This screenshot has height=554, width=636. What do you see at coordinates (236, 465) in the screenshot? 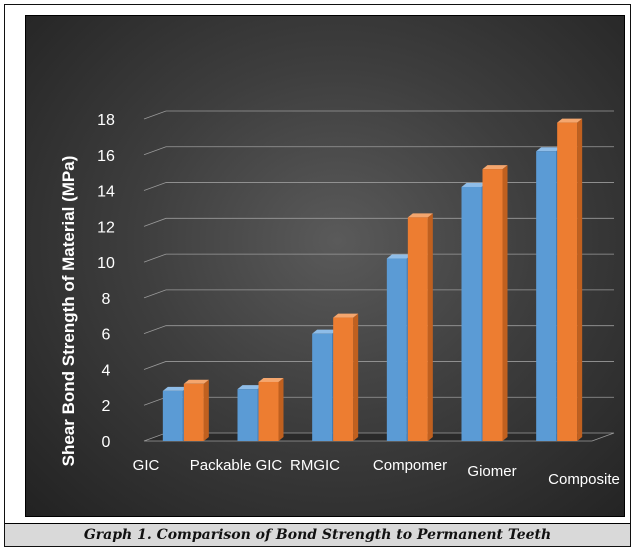
I see `x-category-label: Packable GIC` at bounding box center [236, 465].